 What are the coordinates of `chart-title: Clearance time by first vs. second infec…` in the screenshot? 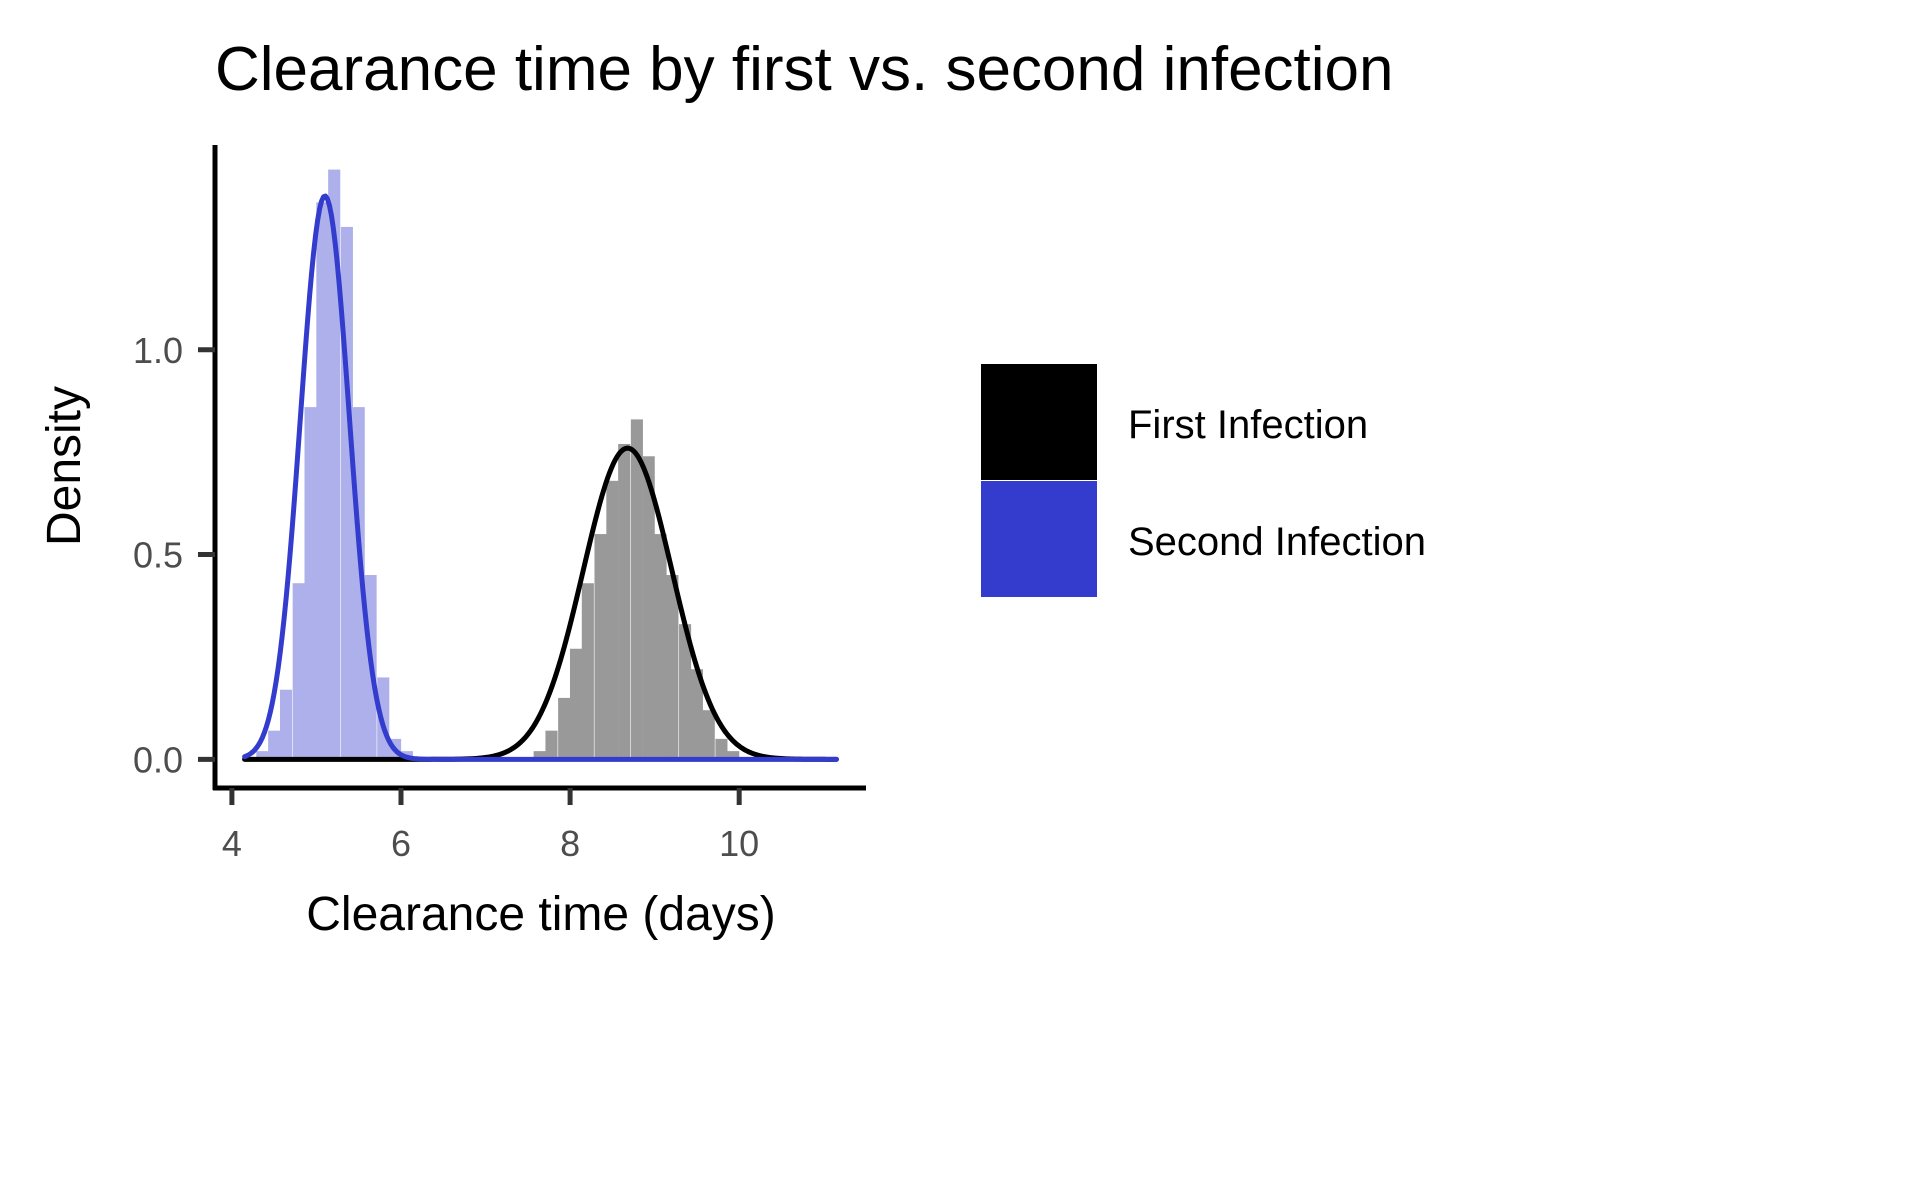 It's located at (804, 69).